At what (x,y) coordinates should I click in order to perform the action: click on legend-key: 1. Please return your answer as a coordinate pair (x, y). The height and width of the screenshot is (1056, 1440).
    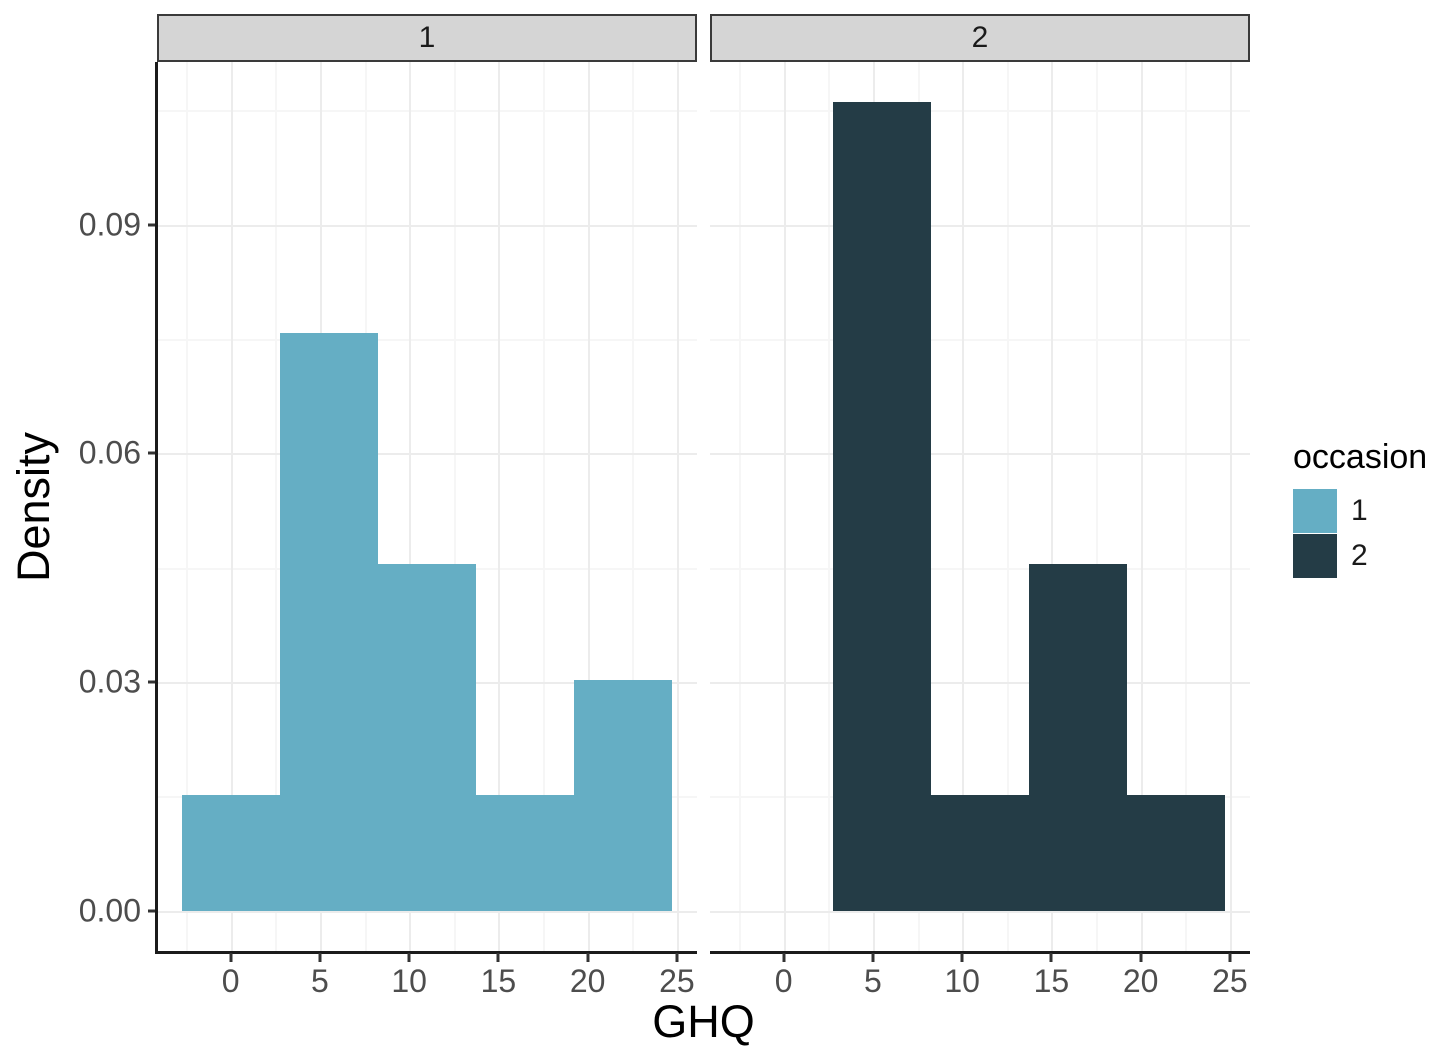
    Looking at the image, I should click on (1360, 511).